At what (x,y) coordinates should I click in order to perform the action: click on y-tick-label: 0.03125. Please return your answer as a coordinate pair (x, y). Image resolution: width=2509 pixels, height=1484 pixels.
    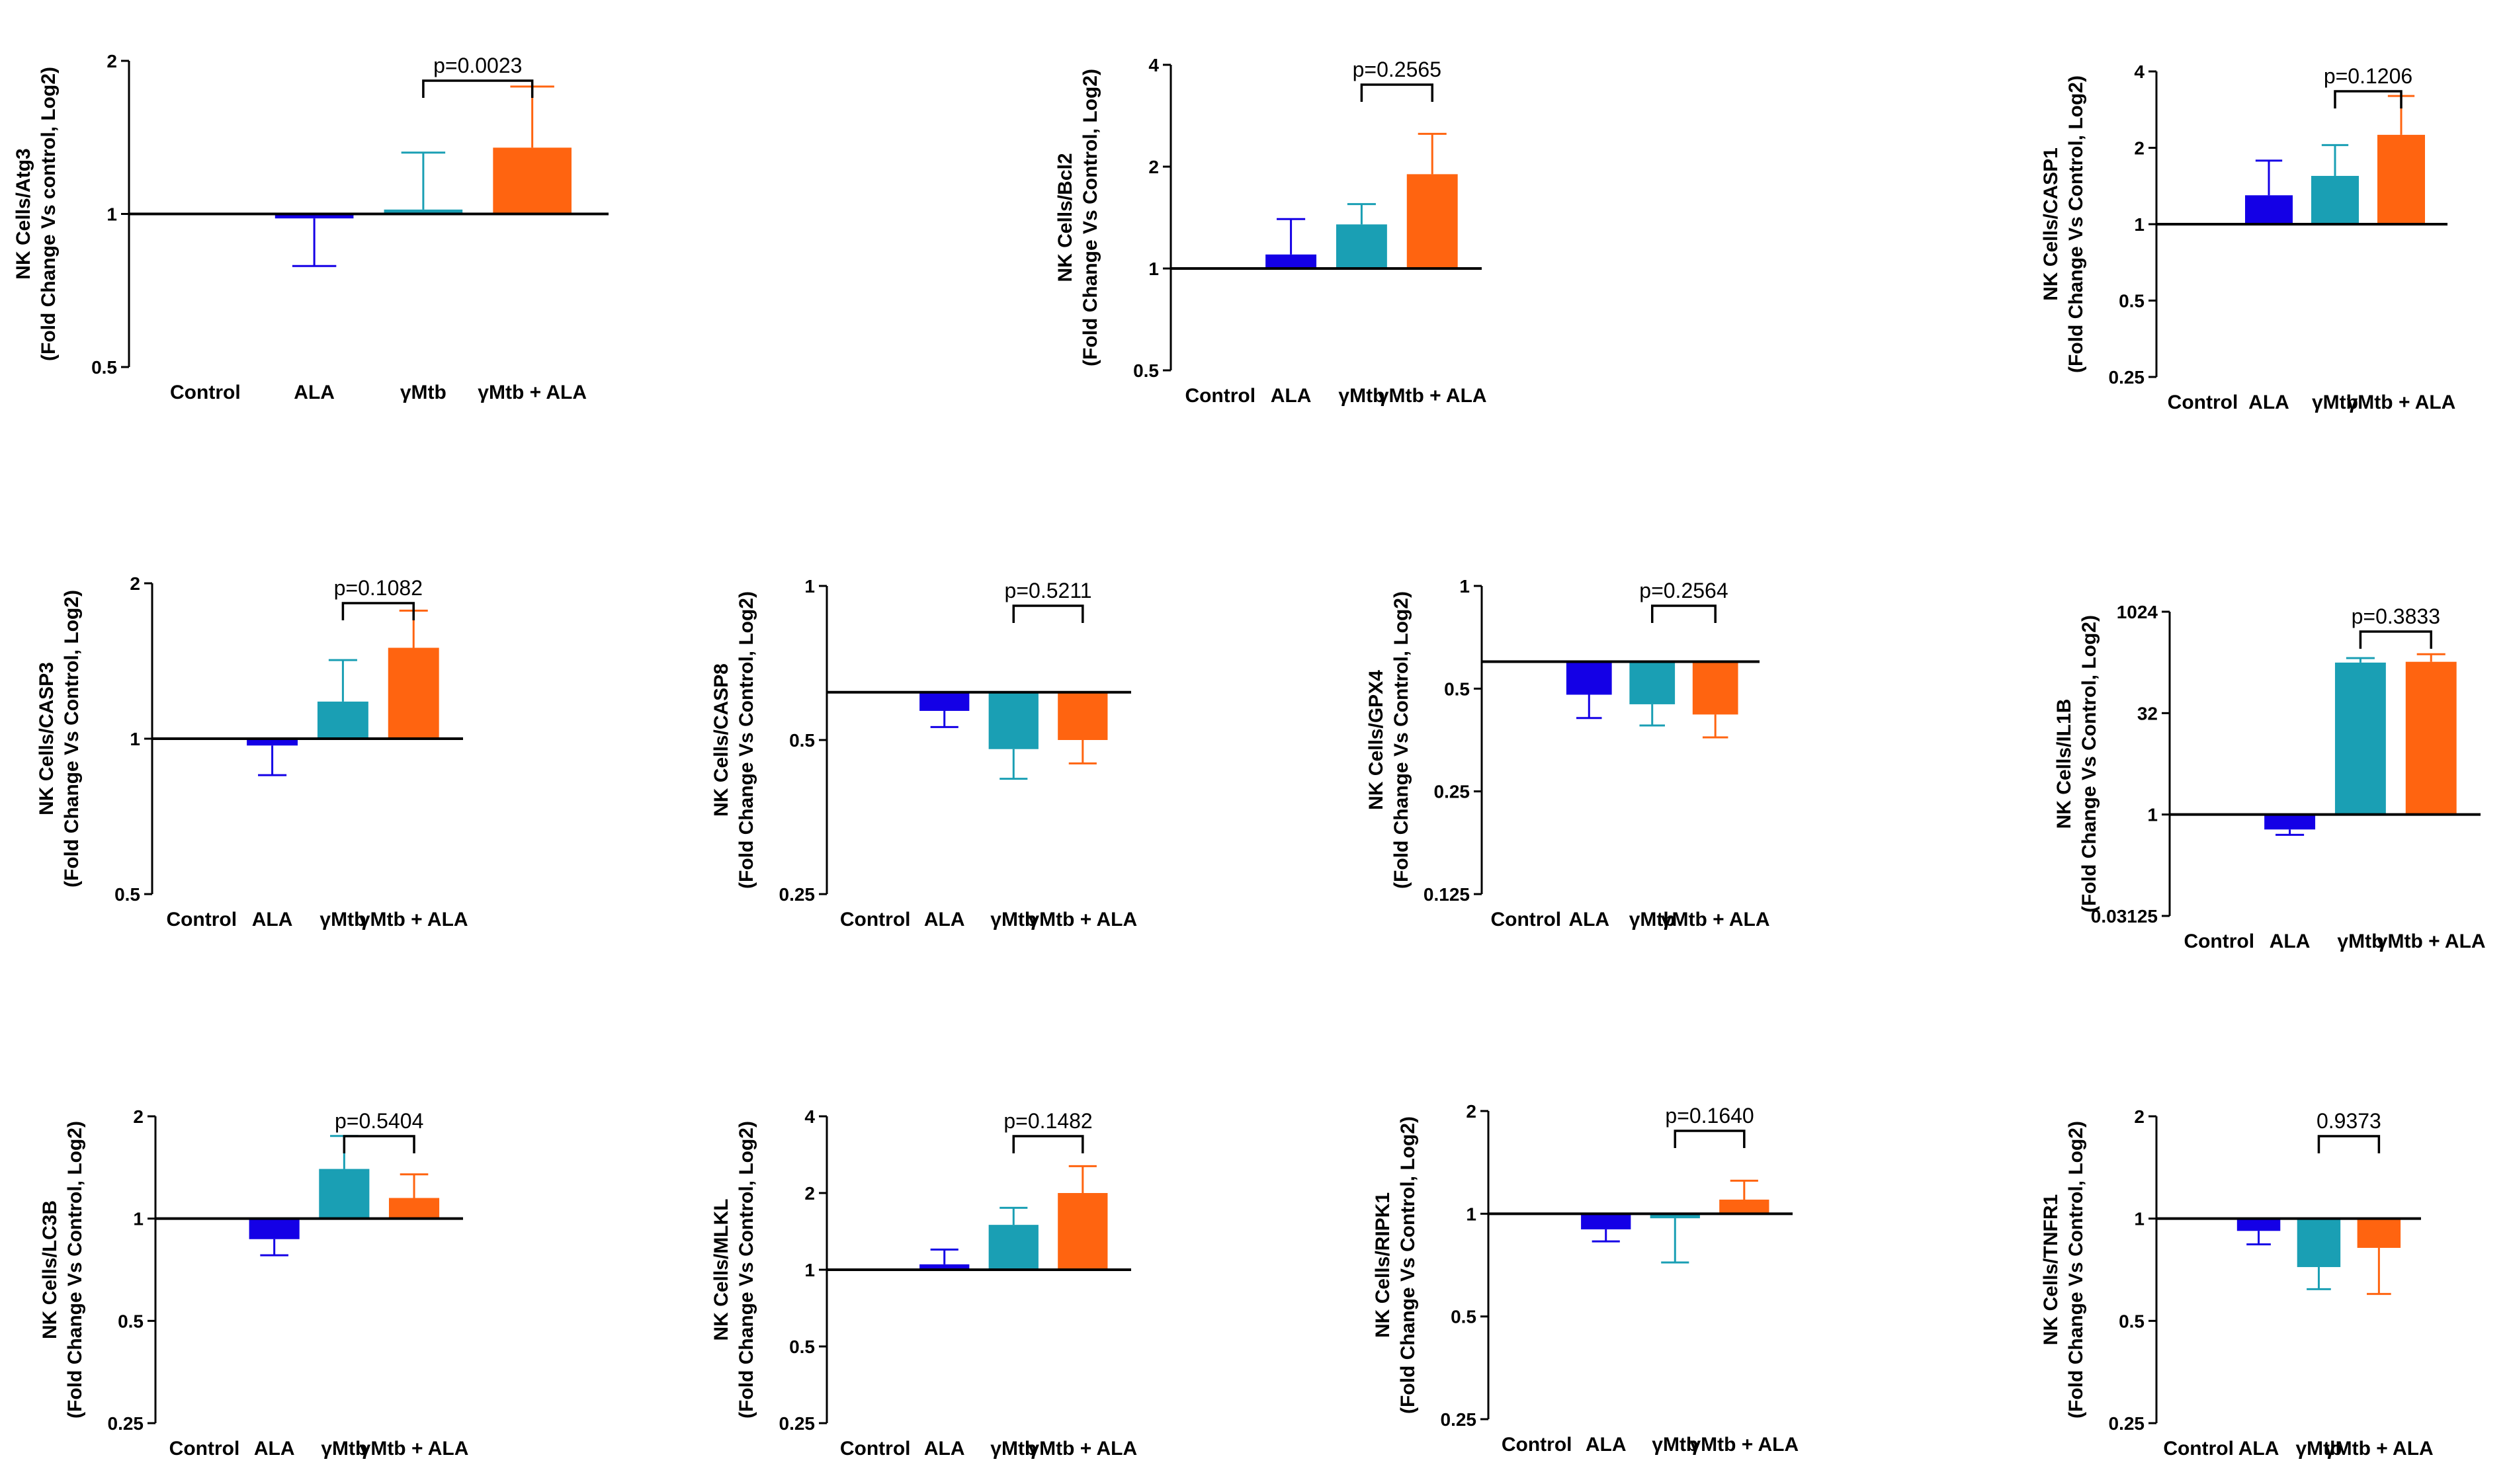
    Looking at the image, I should click on (2124, 917).